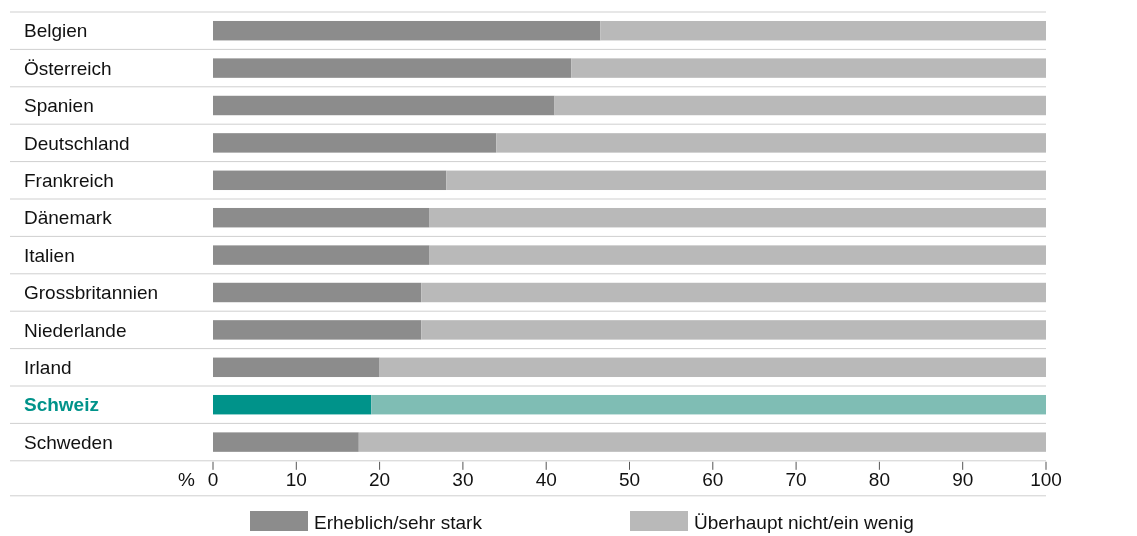 This screenshot has width=1137, height=536. Describe the element at coordinates (879, 479) in the screenshot. I see `x-tick-label: 80` at that location.